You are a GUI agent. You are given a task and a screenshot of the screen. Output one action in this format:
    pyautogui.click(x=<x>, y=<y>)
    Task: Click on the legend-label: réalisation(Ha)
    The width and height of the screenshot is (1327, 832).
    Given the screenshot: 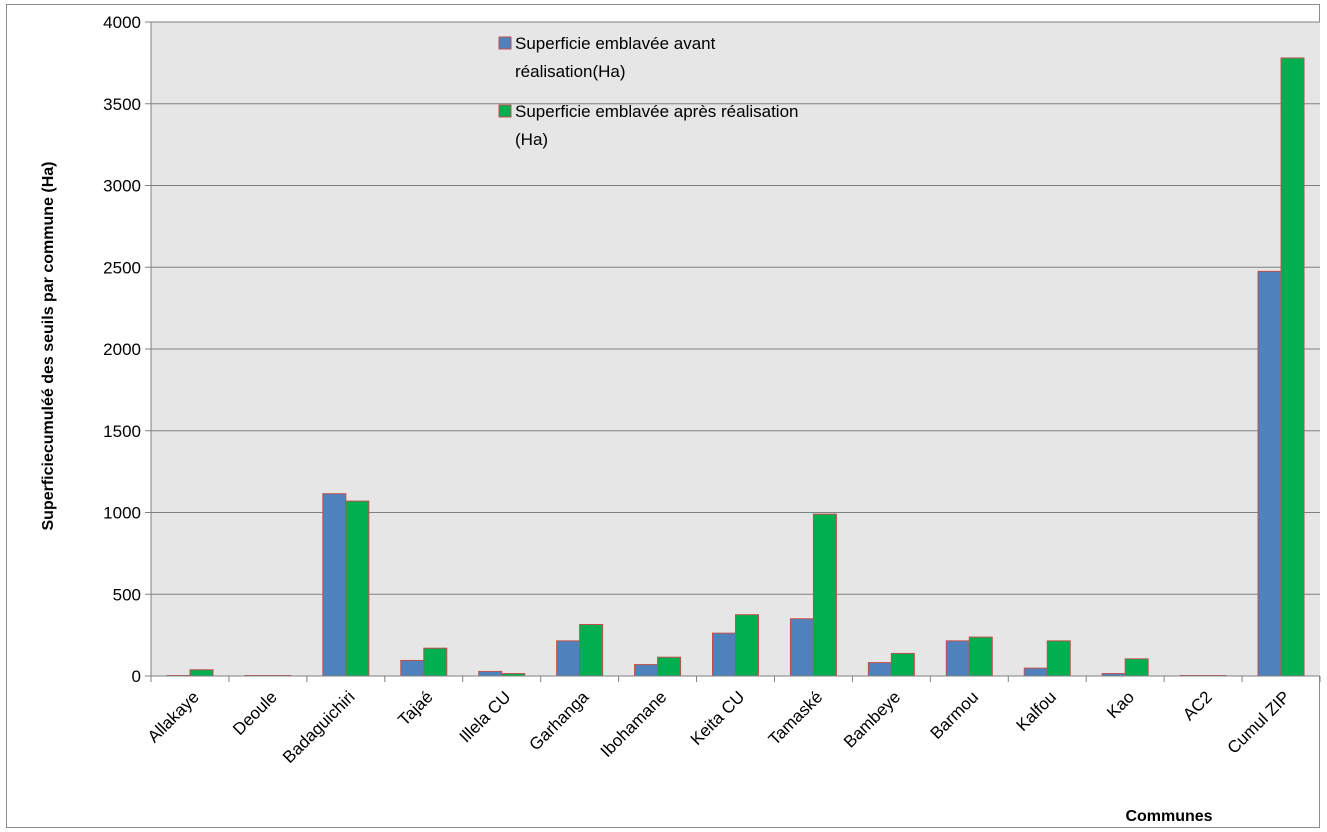 What is the action you would take?
    pyautogui.click(x=570, y=71)
    